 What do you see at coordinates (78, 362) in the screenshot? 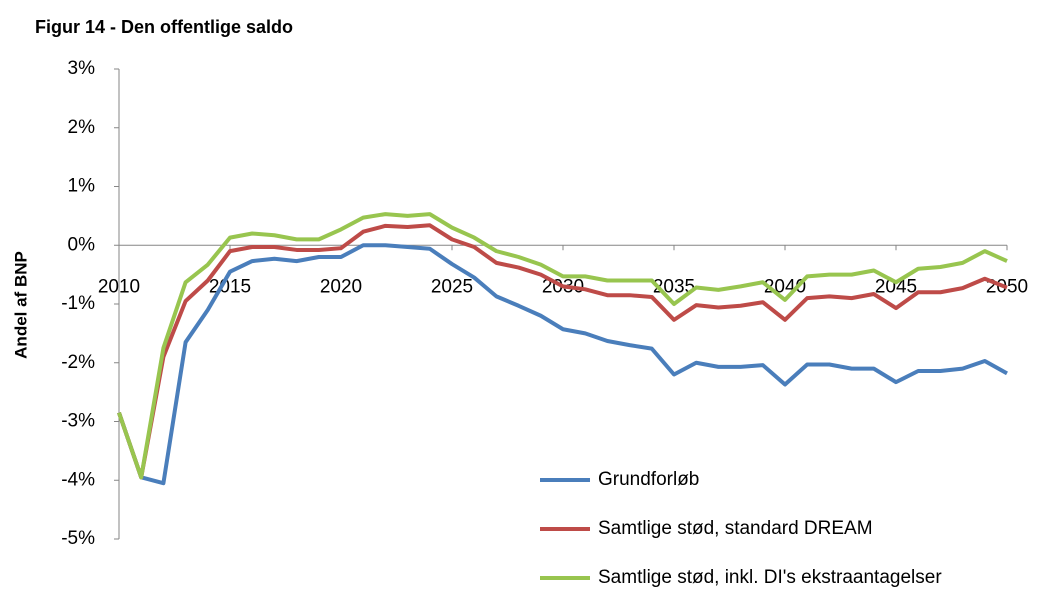
I see `y-tick-label: -2%` at bounding box center [78, 362].